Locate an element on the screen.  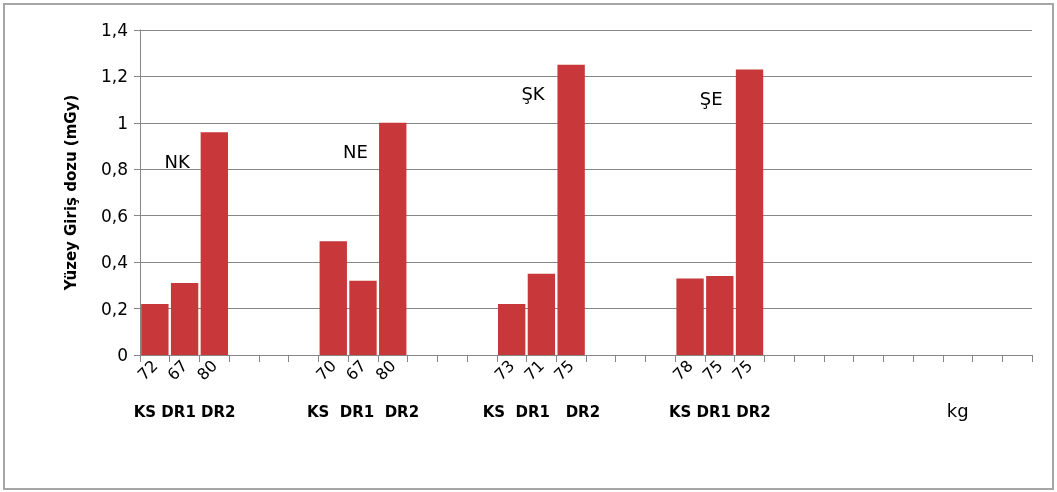
y-tick-label: 0,2 is located at coordinates (114, 308).